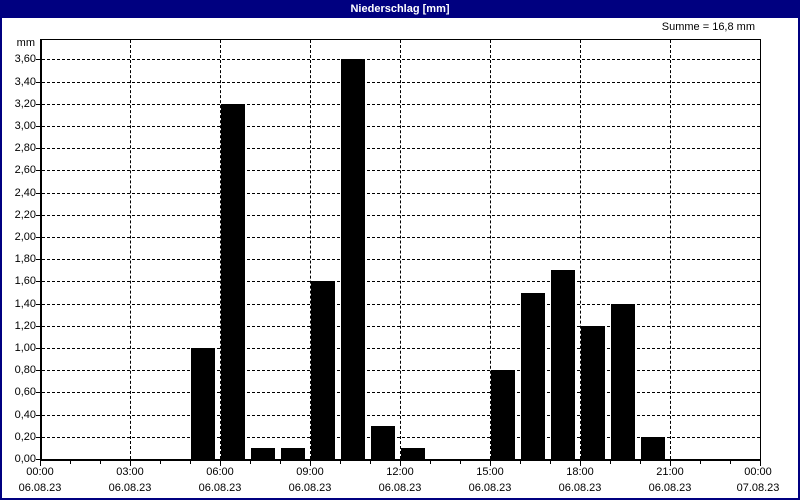 This screenshot has width=800, height=500. I want to click on y-tick-label: 3,40, so click(25, 81).